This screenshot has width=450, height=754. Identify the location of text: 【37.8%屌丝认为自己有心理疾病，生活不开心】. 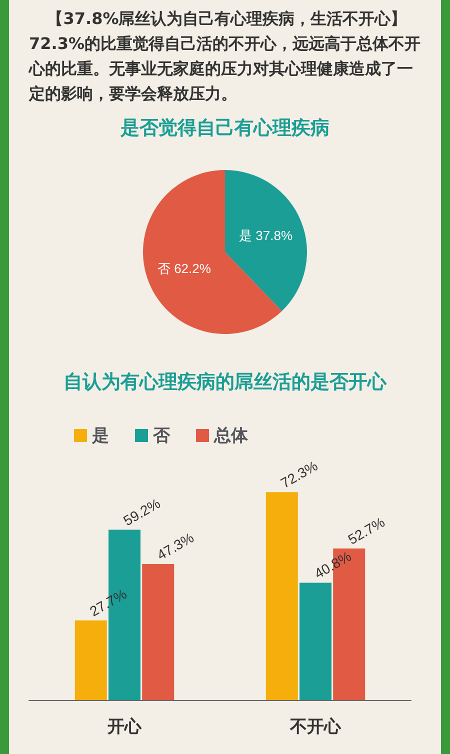
(227, 19).